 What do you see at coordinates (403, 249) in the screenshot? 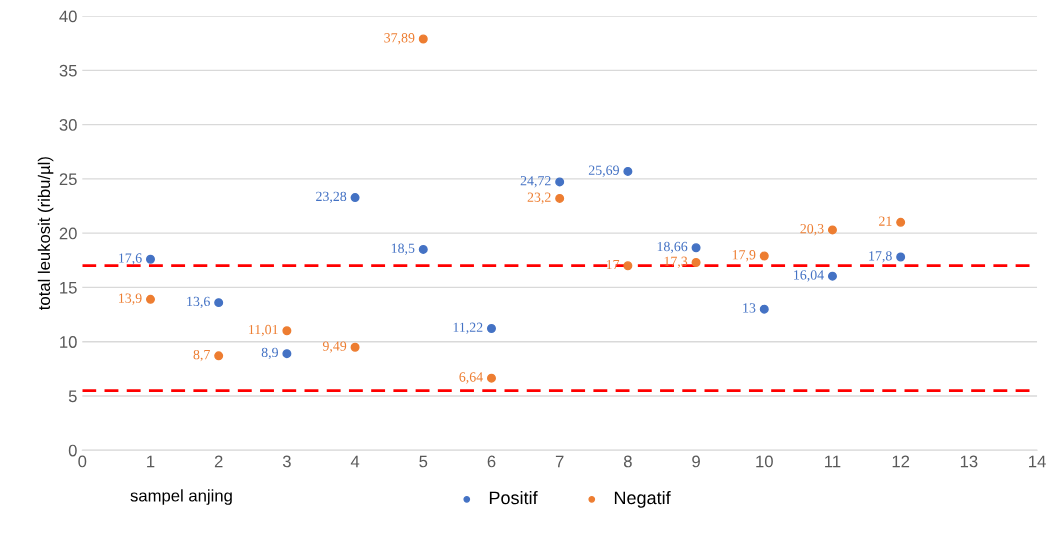
I see `data-label: 18,5` at bounding box center [403, 249].